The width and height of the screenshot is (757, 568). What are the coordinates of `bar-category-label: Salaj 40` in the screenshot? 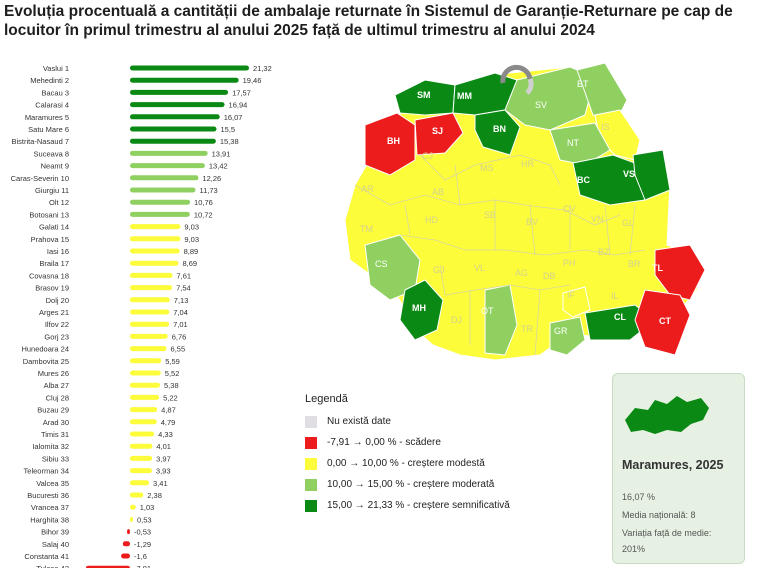 It's located at (55, 544).